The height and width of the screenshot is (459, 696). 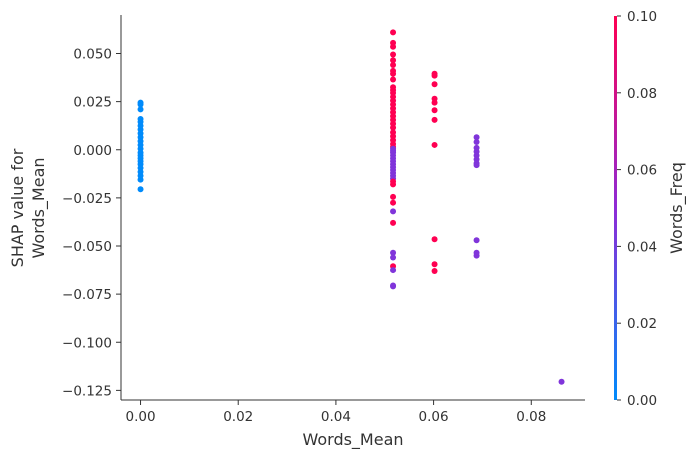 I want to click on x-axis-ticks: 0.00 0.02 0.04 0.06 0.08, so click(x=336, y=412).